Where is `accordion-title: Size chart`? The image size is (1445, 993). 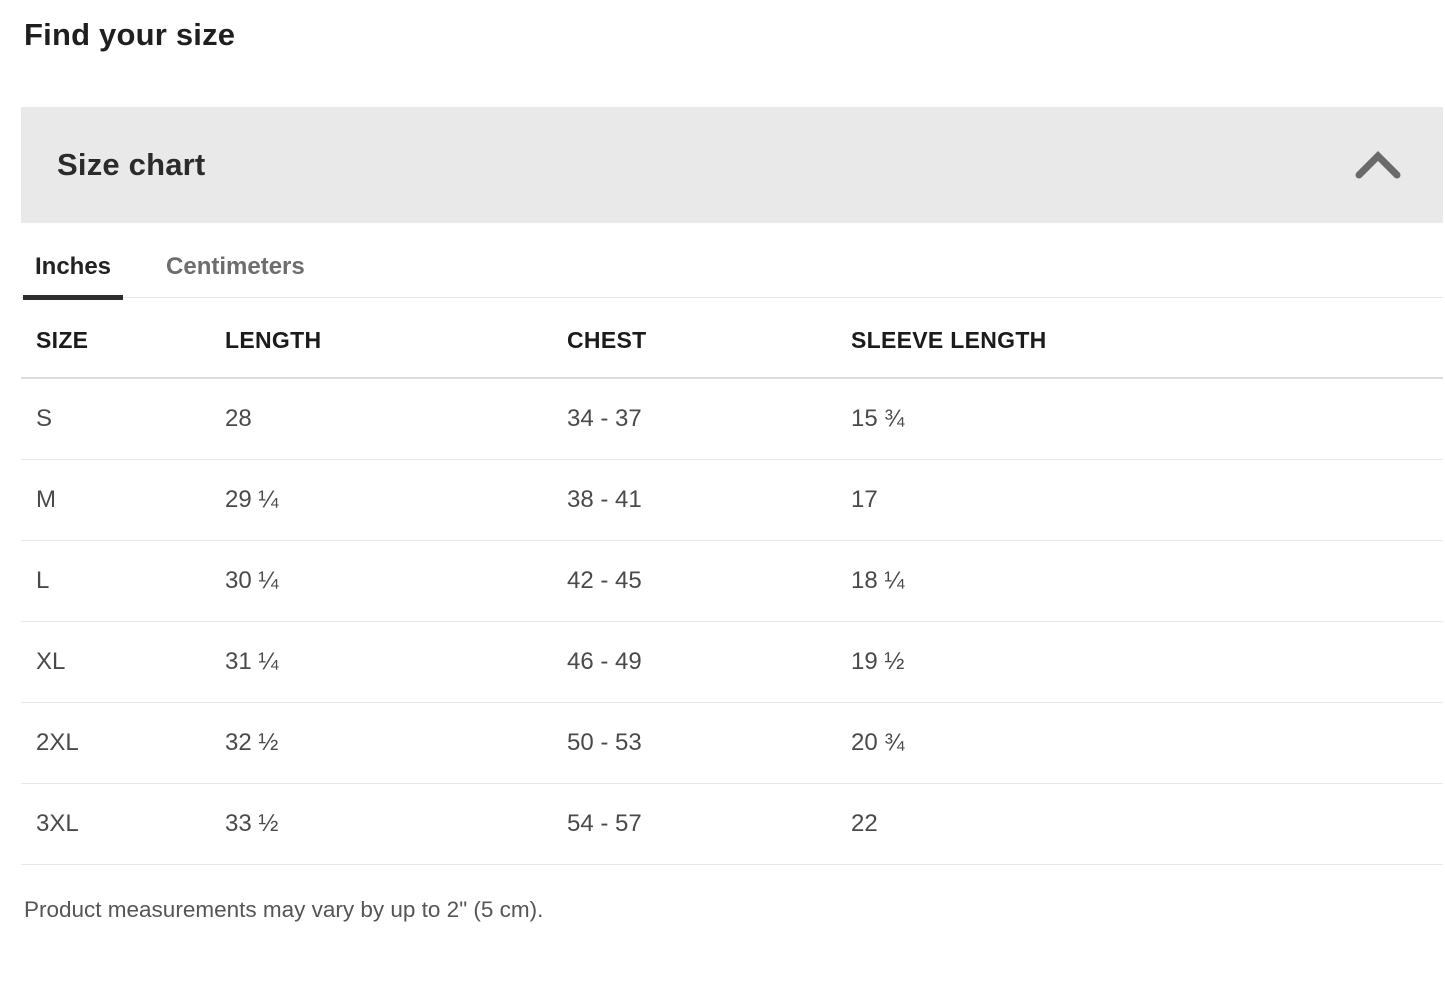
accordion-title: Size chart is located at coordinates (131, 164).